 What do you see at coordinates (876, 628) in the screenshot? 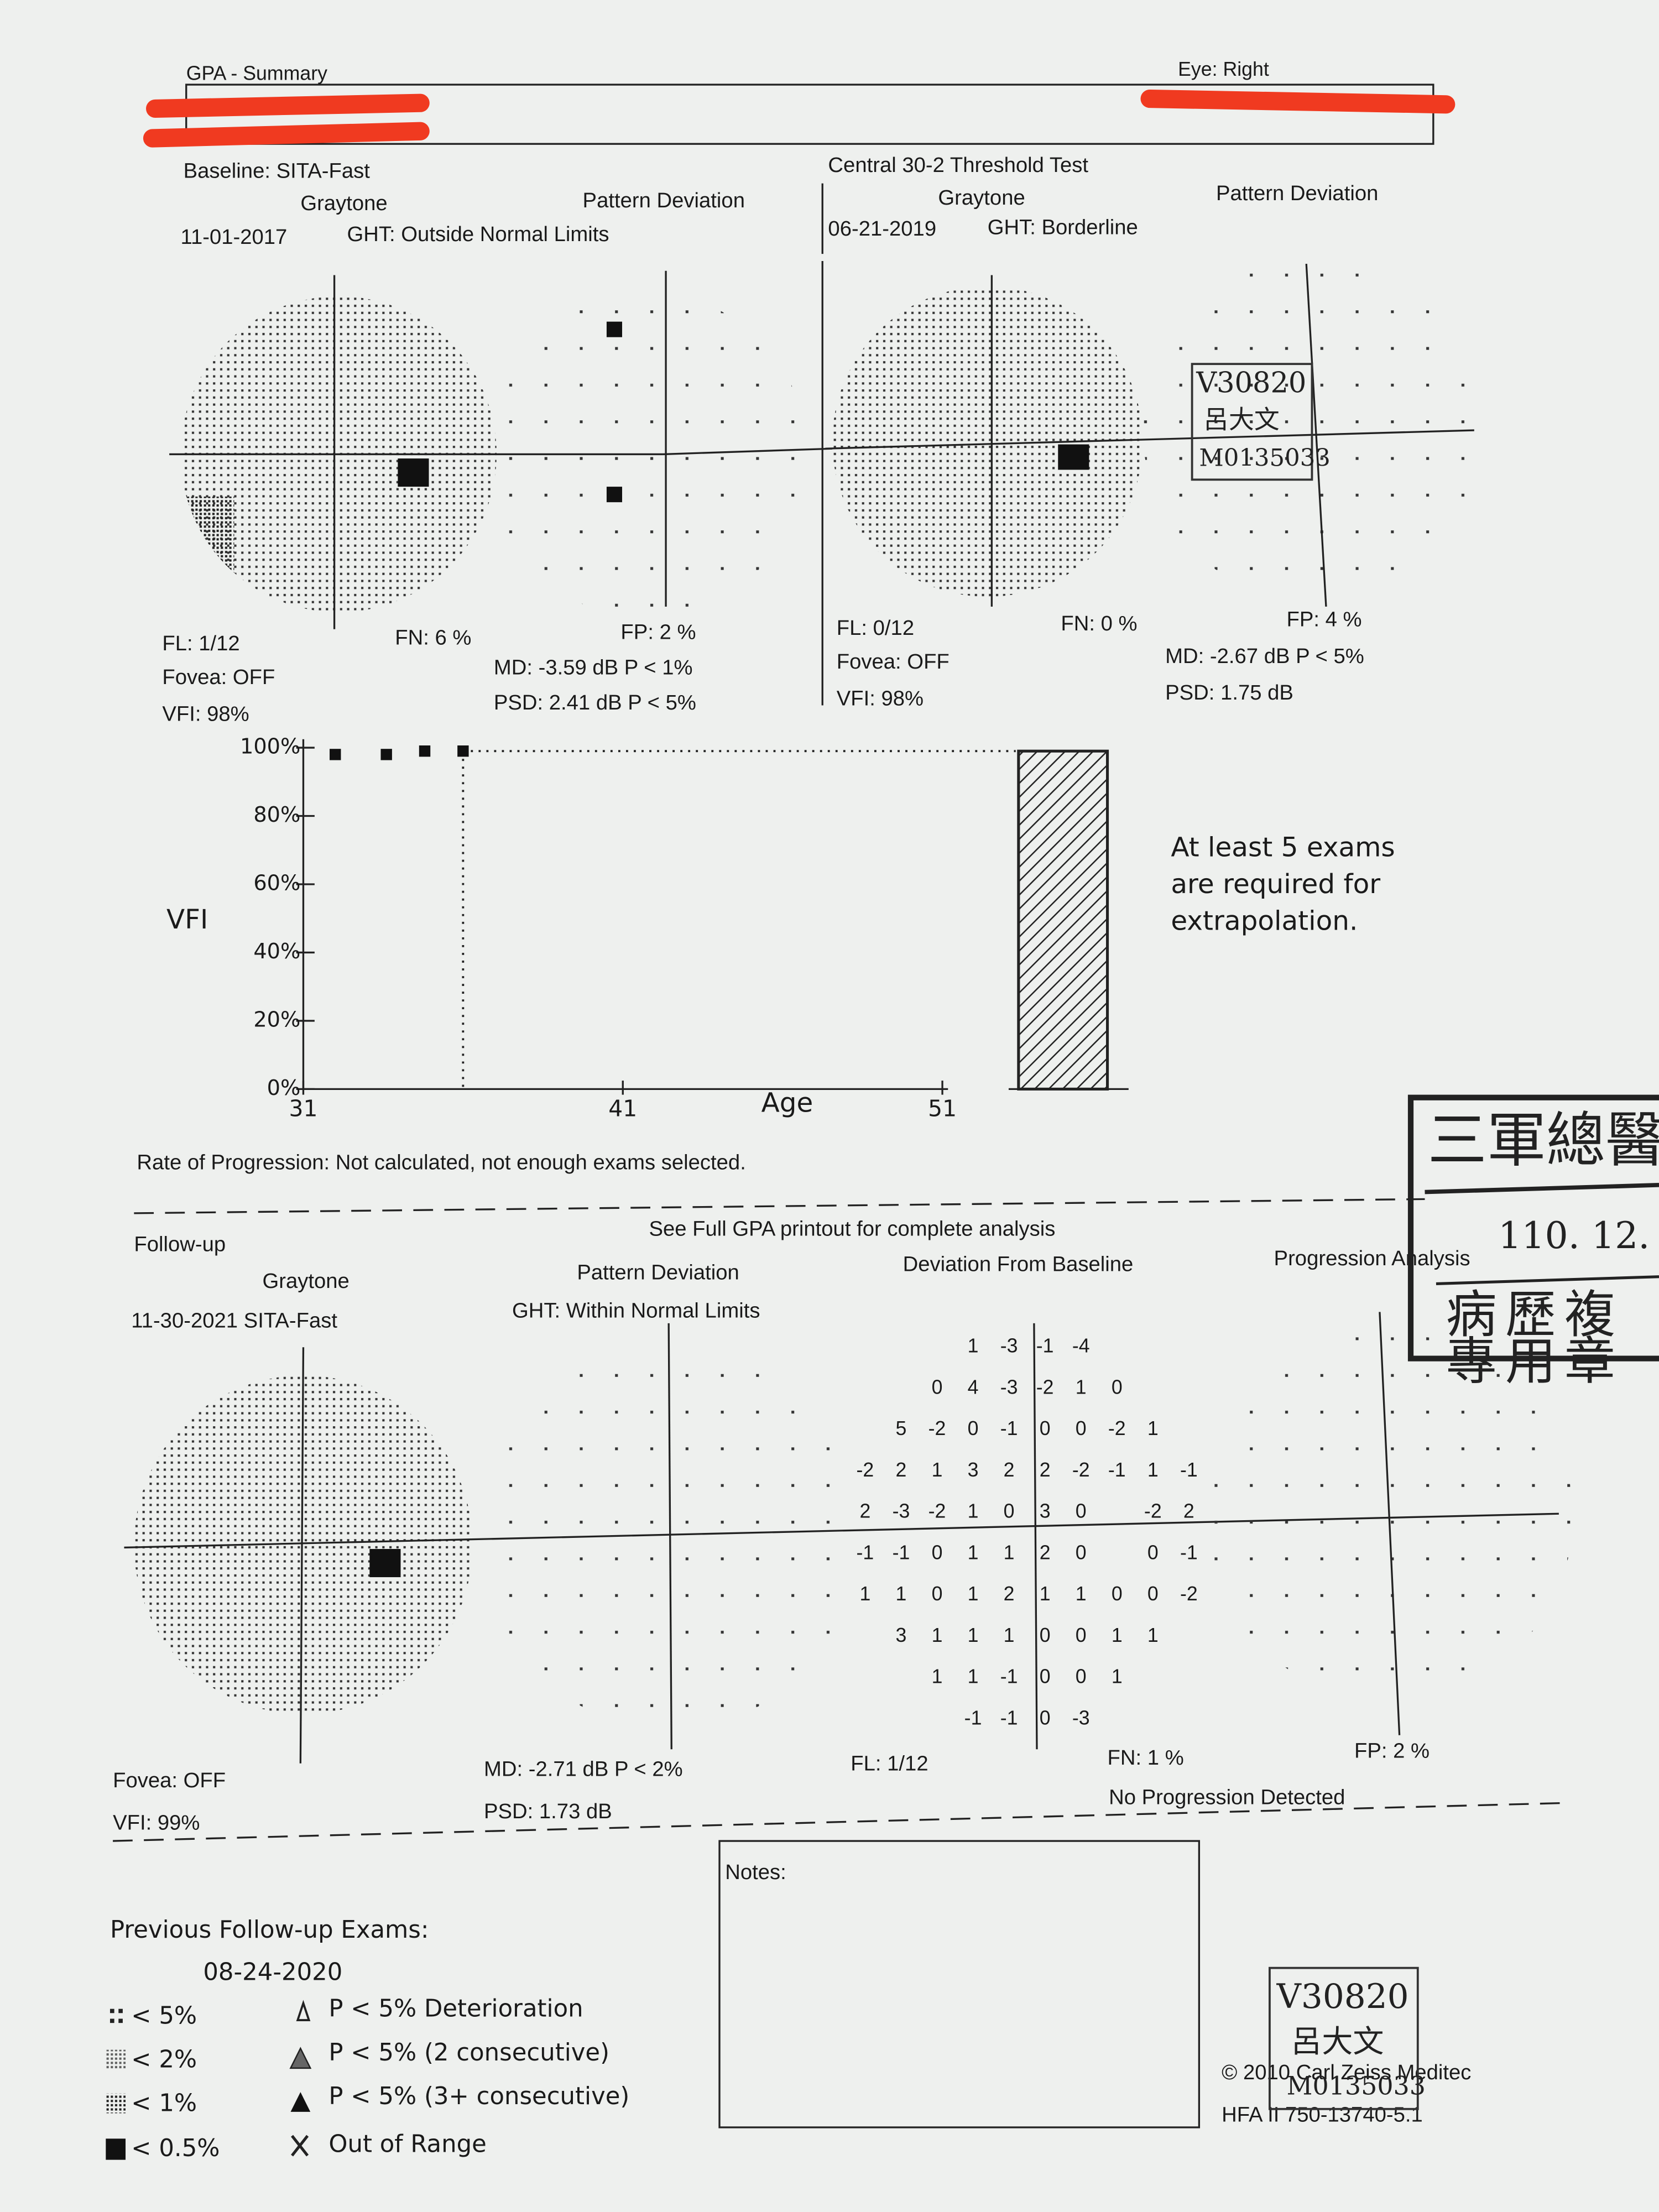
I see `stat: FL: 0/12` at bounding box center [876, 628].